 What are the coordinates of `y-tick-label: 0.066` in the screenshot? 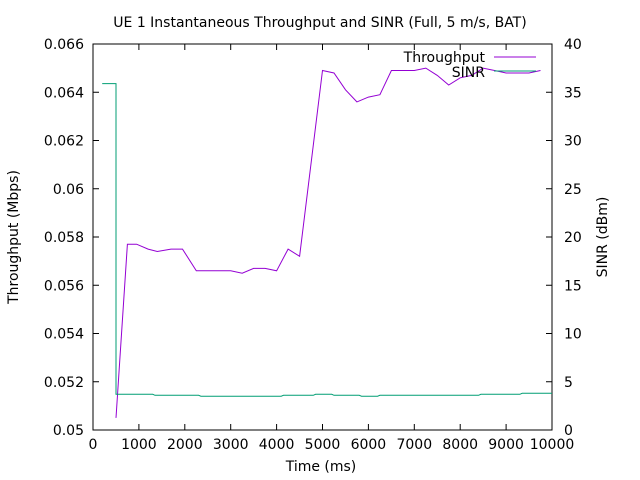 It's located at (64, 45).